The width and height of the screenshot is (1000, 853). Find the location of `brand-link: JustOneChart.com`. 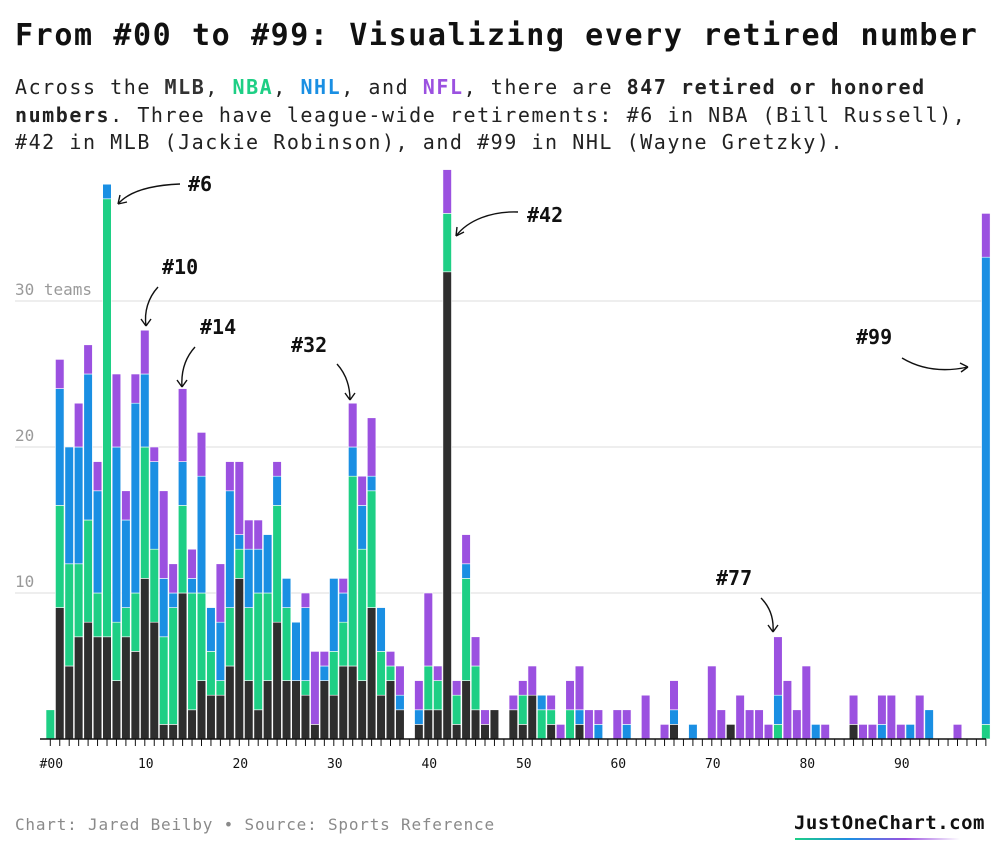

brand-link: JustOneChart.com is located at coordinates (889, 823).